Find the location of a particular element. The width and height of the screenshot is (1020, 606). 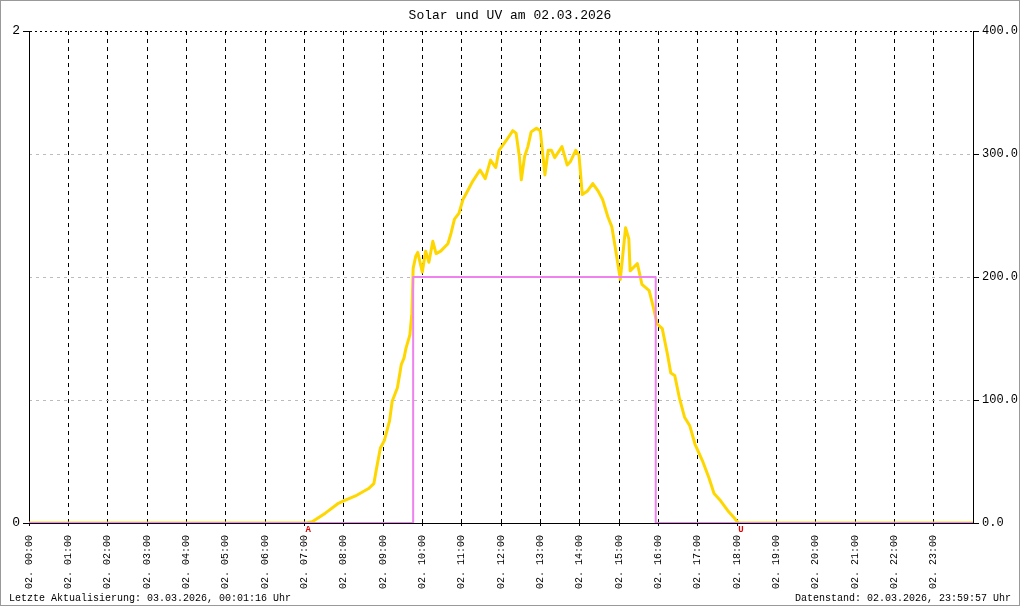

x-tick-label: 02. 00:00 is located at coordinates (29, 562).